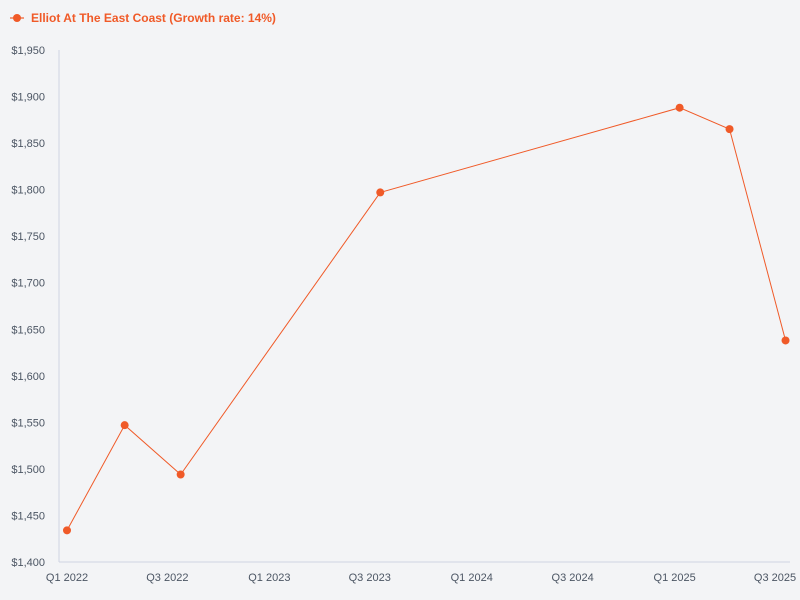 This screenshot has width=800, height=600. Describe the element at coordinates (370, 578) in the screenshot. I see `x-tick-label: Q3 2023` at that location.